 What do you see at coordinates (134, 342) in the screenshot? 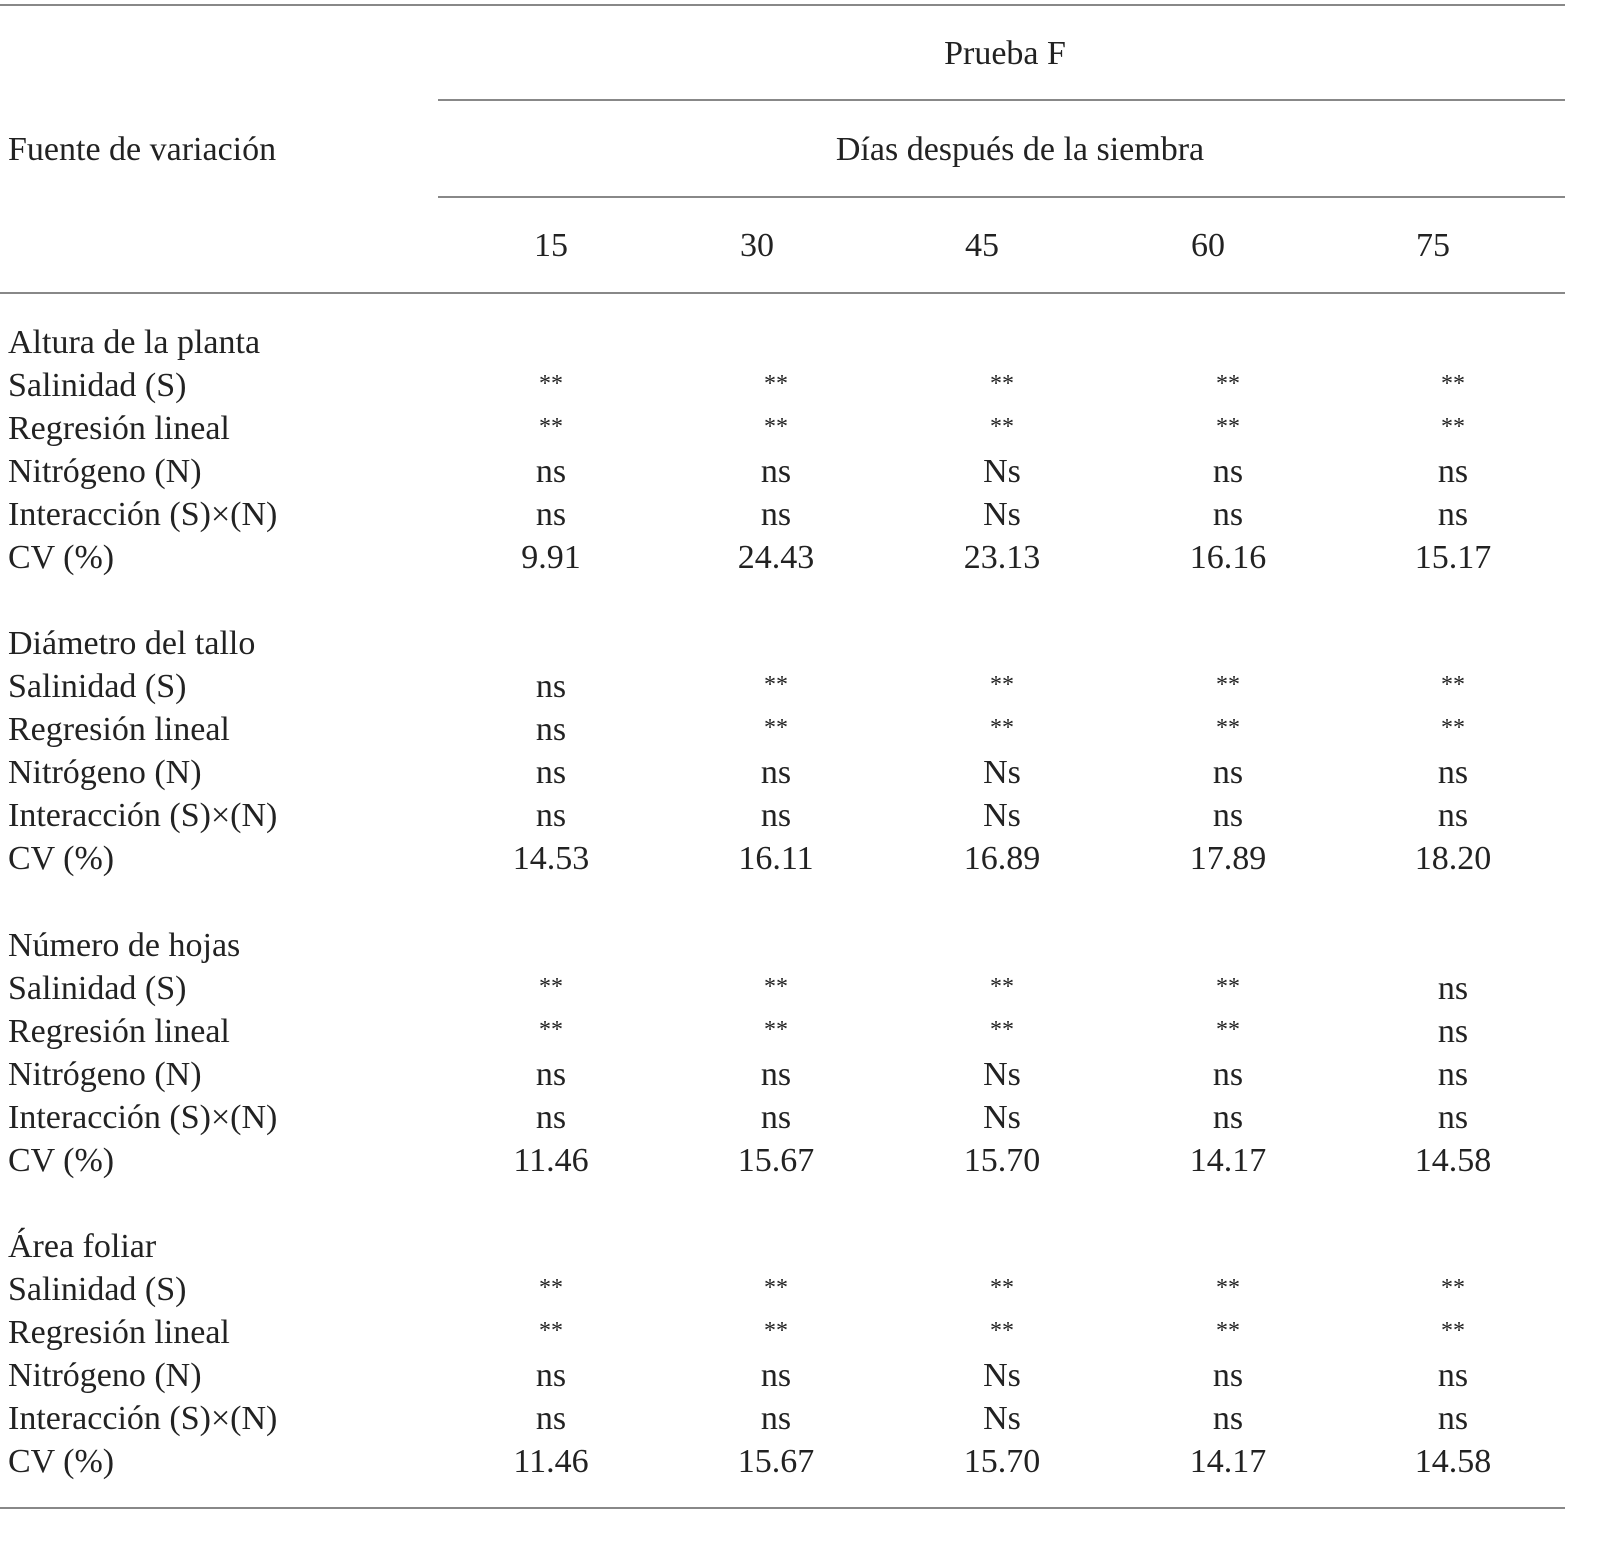
I see `group-title: Altura de la planta` at bounding box center [134, 342].